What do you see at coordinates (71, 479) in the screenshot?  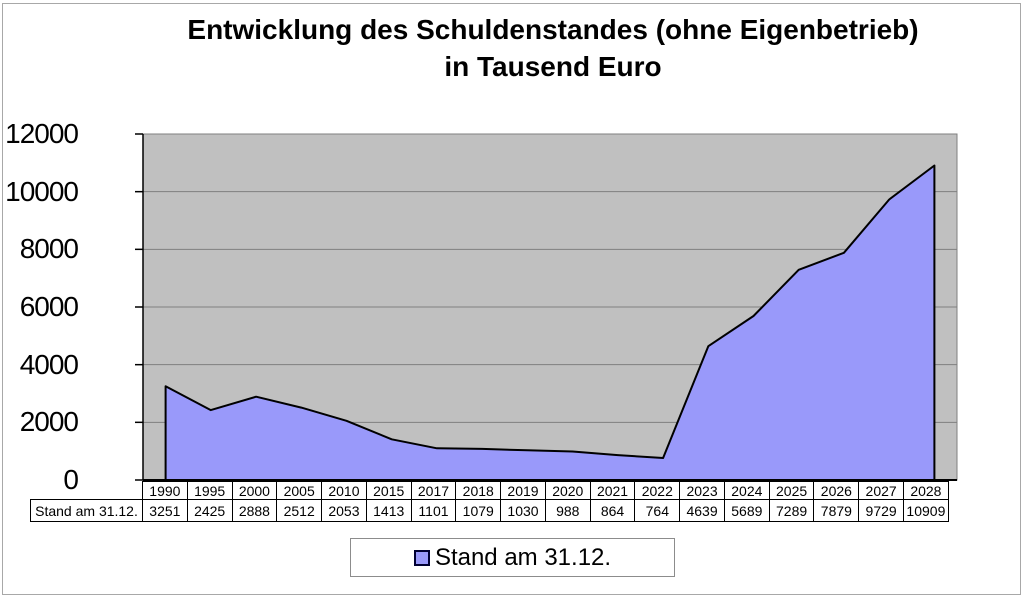 I see `y-axis-label: 0` at bounding box center [71, 479].